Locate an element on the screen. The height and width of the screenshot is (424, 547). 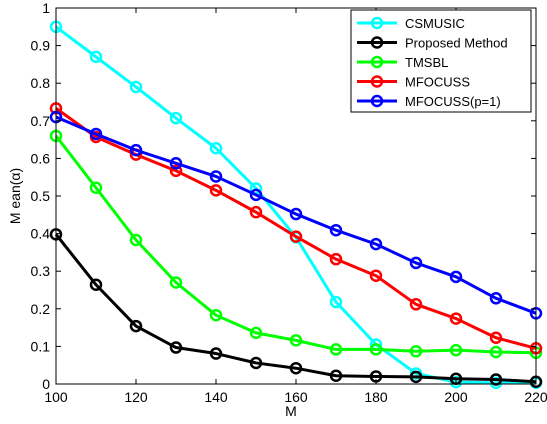
legend-item: MFOCUSS is located at coordinates (413, 82).